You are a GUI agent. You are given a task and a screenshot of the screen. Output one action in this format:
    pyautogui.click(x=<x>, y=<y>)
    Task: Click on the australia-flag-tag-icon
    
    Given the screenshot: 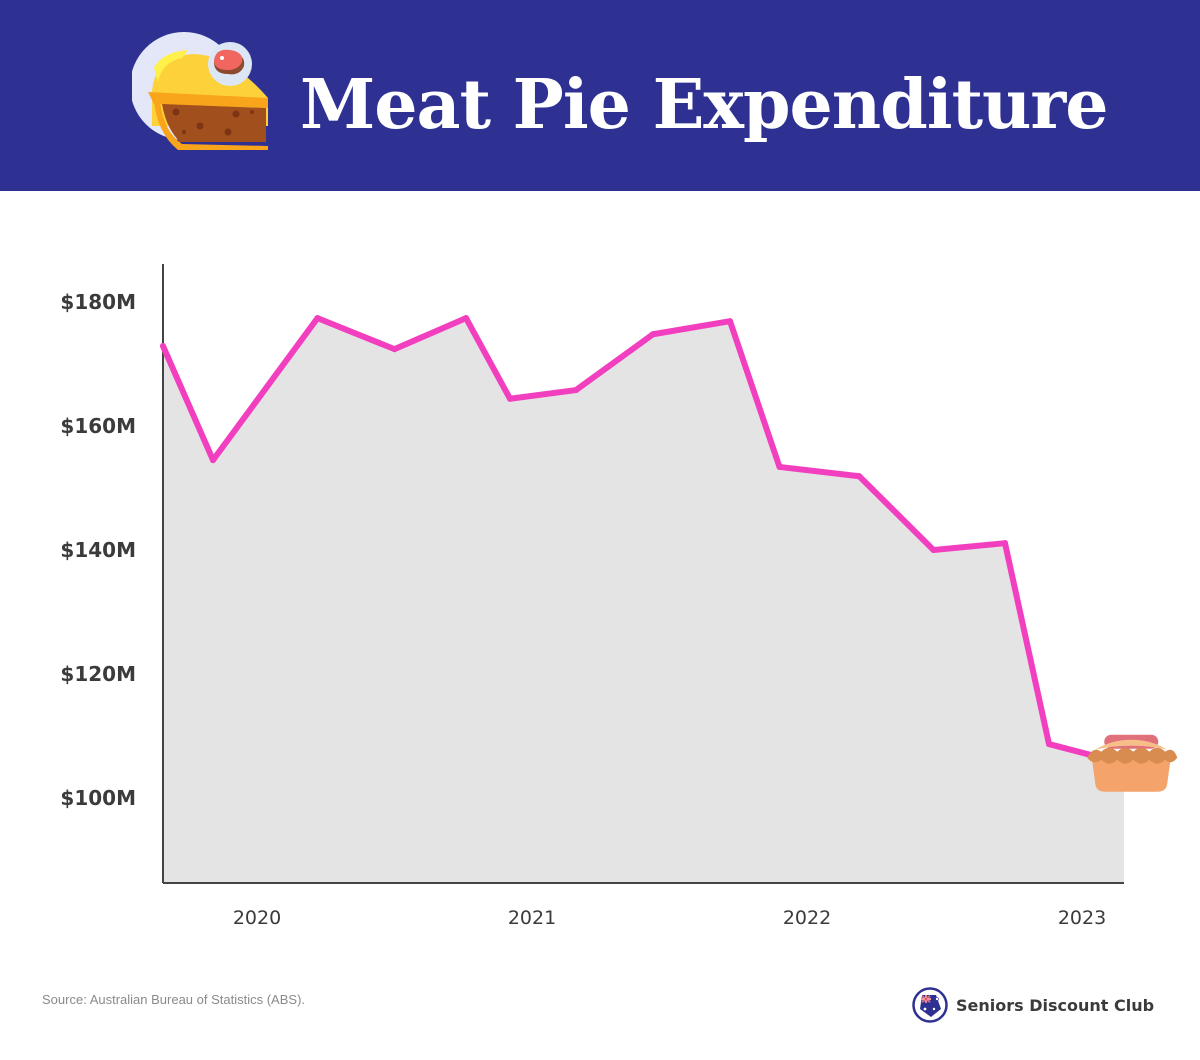 What is the action you would take?
    pyautogui.click(x=930, y=1005)
    